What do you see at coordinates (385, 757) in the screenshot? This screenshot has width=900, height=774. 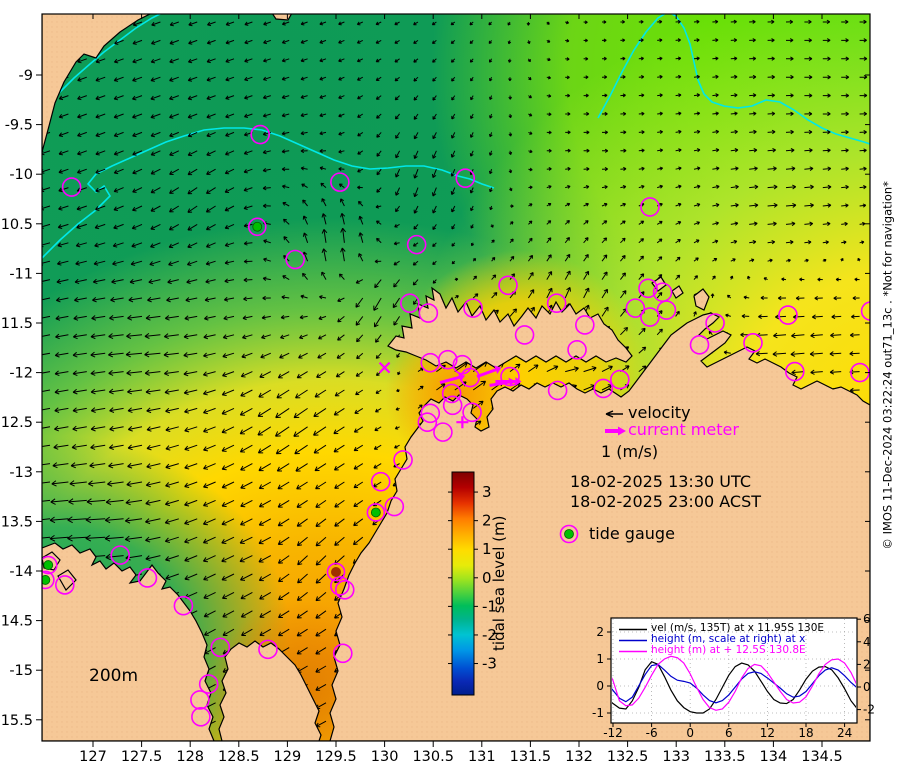 I see `svg-text: 130` at bounding box center [385, 757].